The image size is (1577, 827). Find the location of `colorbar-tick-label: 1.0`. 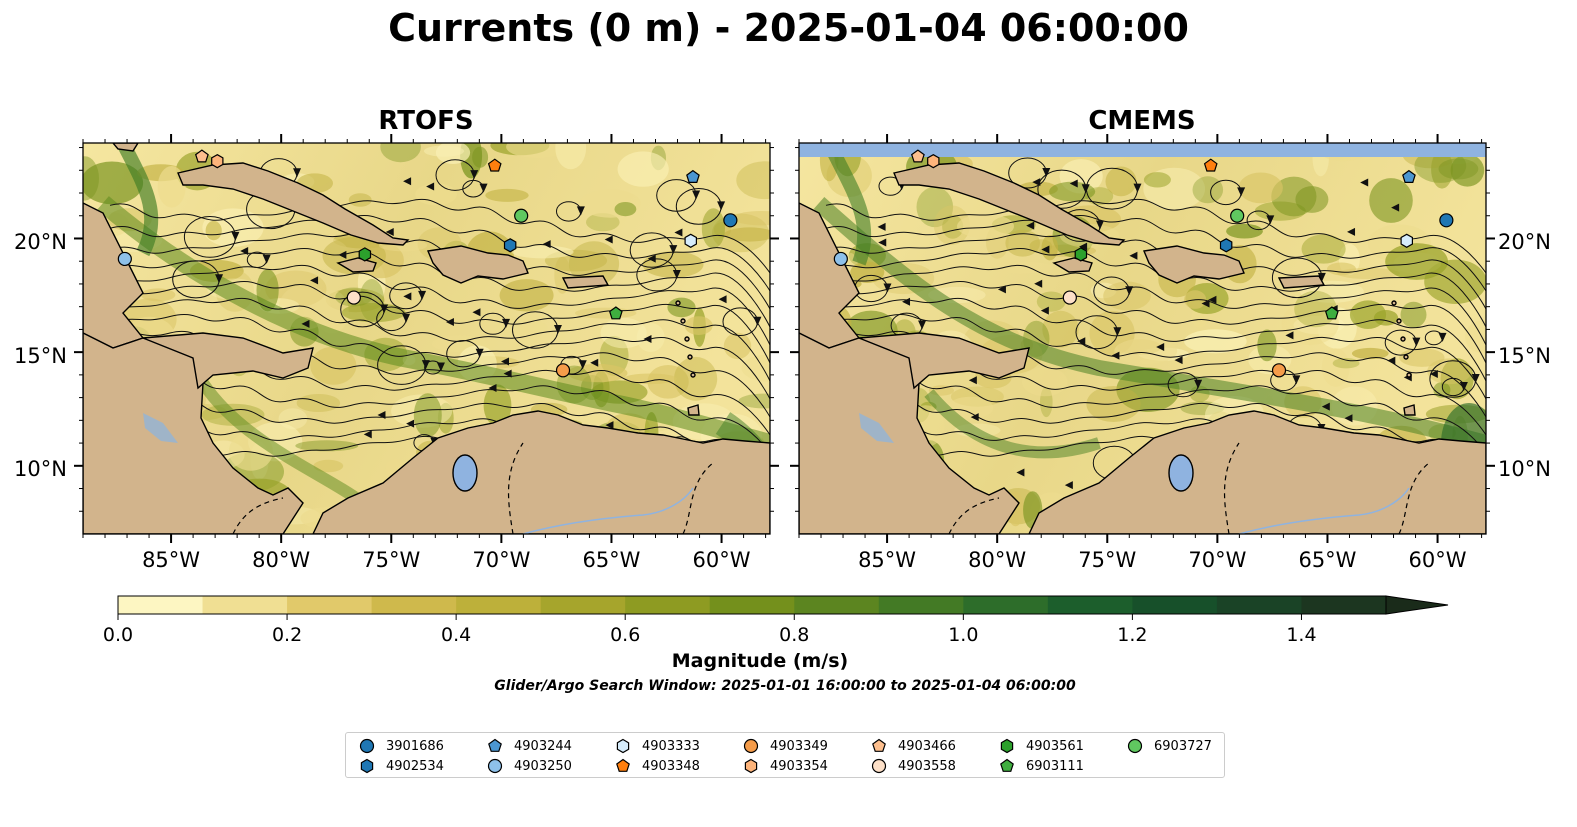

colorbar-tick-label: 1.0 is located at coordinates (963, 635).